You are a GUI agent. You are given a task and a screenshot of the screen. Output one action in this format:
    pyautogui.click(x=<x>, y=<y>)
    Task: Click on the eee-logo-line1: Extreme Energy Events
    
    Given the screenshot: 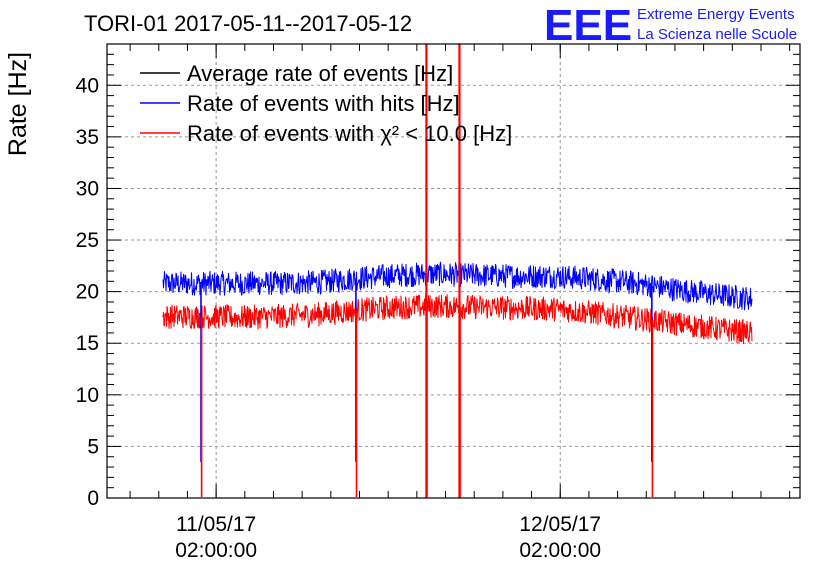 What is the action you would take?
    pyautogui.click(x=716, y=14)
    